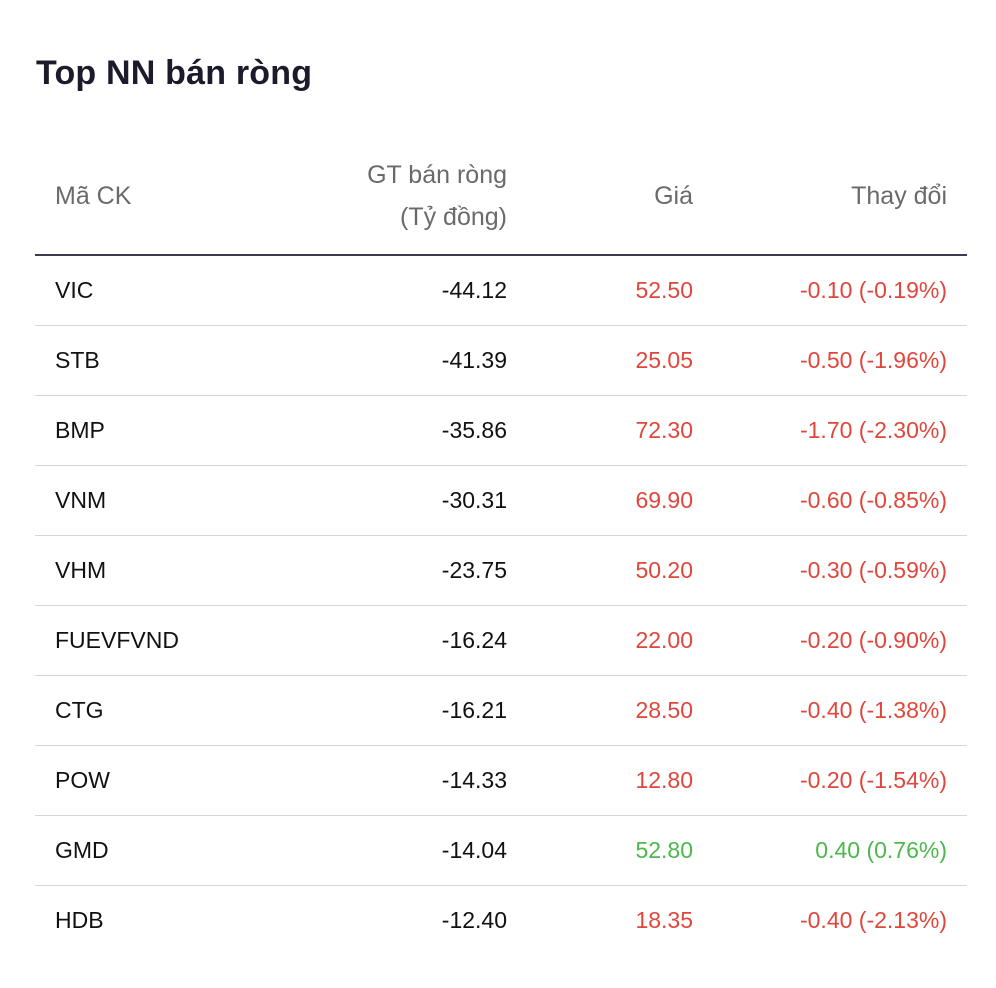 The width and height of the screenshot is (996, 988). Describe the element at coordinates (406, 640) in the screenshot. I see `net-sell-value: -16.24` at that location.